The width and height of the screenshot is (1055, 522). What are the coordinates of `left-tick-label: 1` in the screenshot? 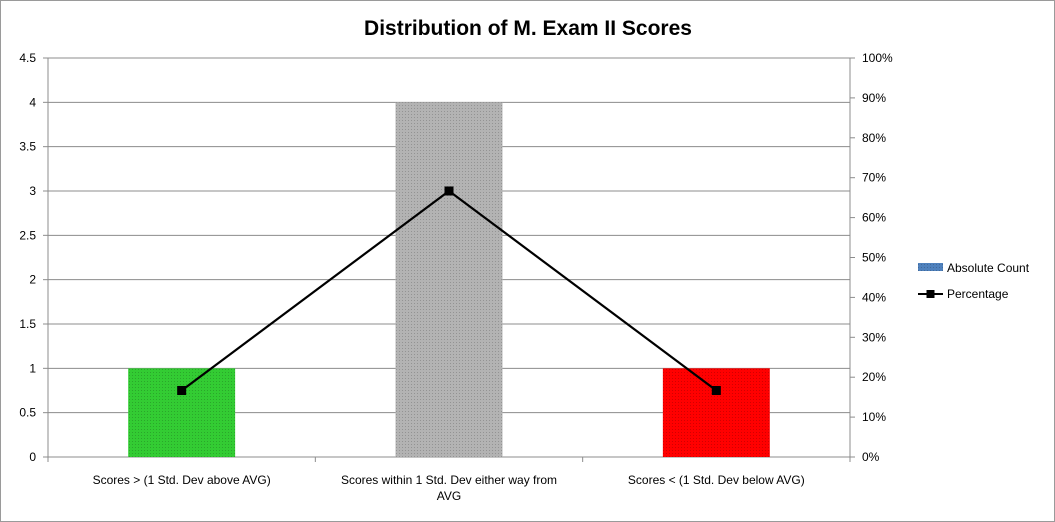 It's located at (32, 368).